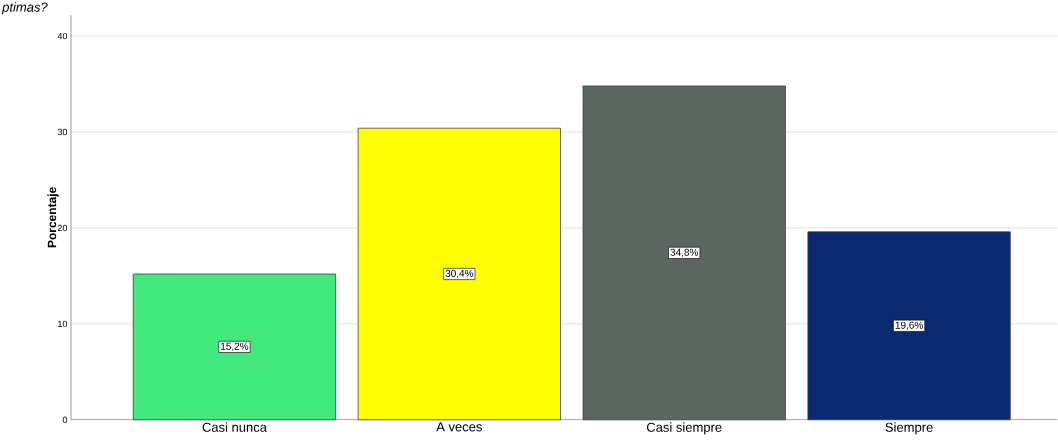 The image size is (1058, 446). Describe the element at coordinates (65, 420) in the screenshot. I see `y-tick-label: 0` at that location.